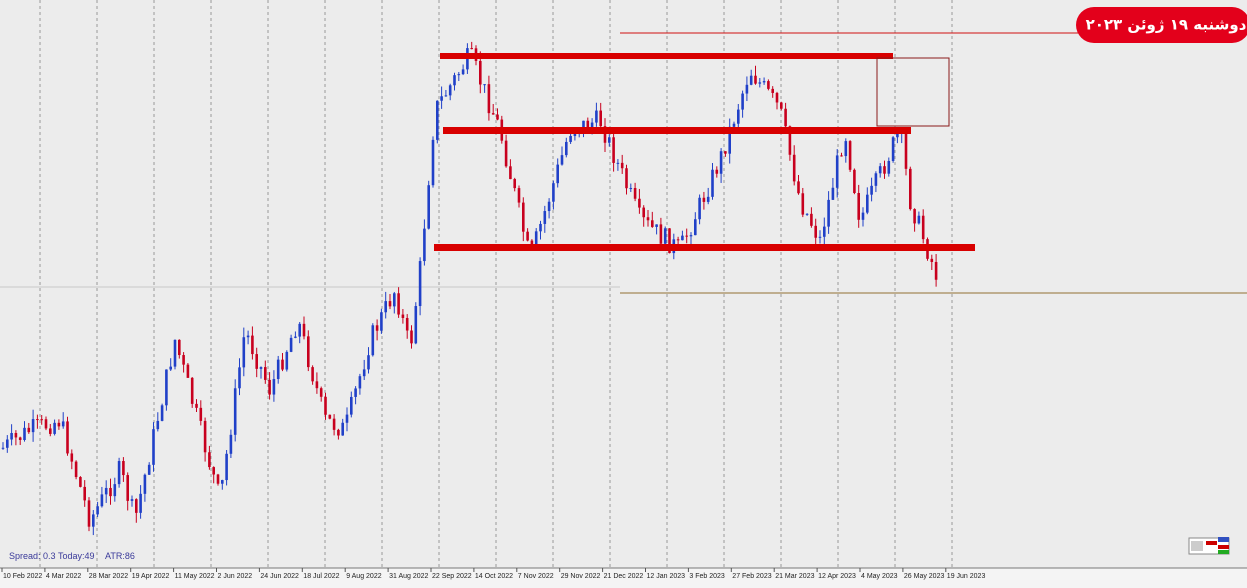 Image resolution: width=1247 pixels, height=588 pixels. Describe the element at coordinates (913, 92) in the screenshot. I see `selection-rectangle` at that location.